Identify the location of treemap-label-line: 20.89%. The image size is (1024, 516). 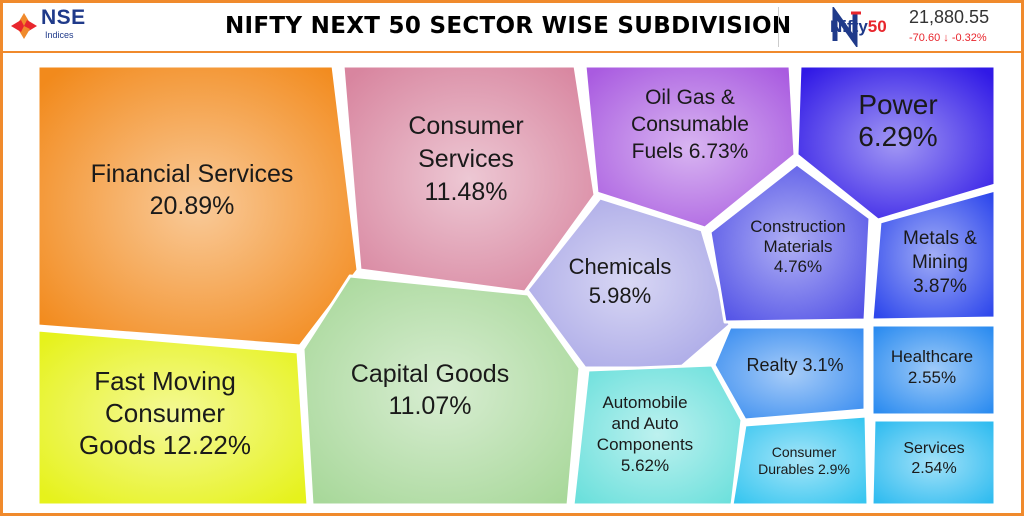
(192, 206).